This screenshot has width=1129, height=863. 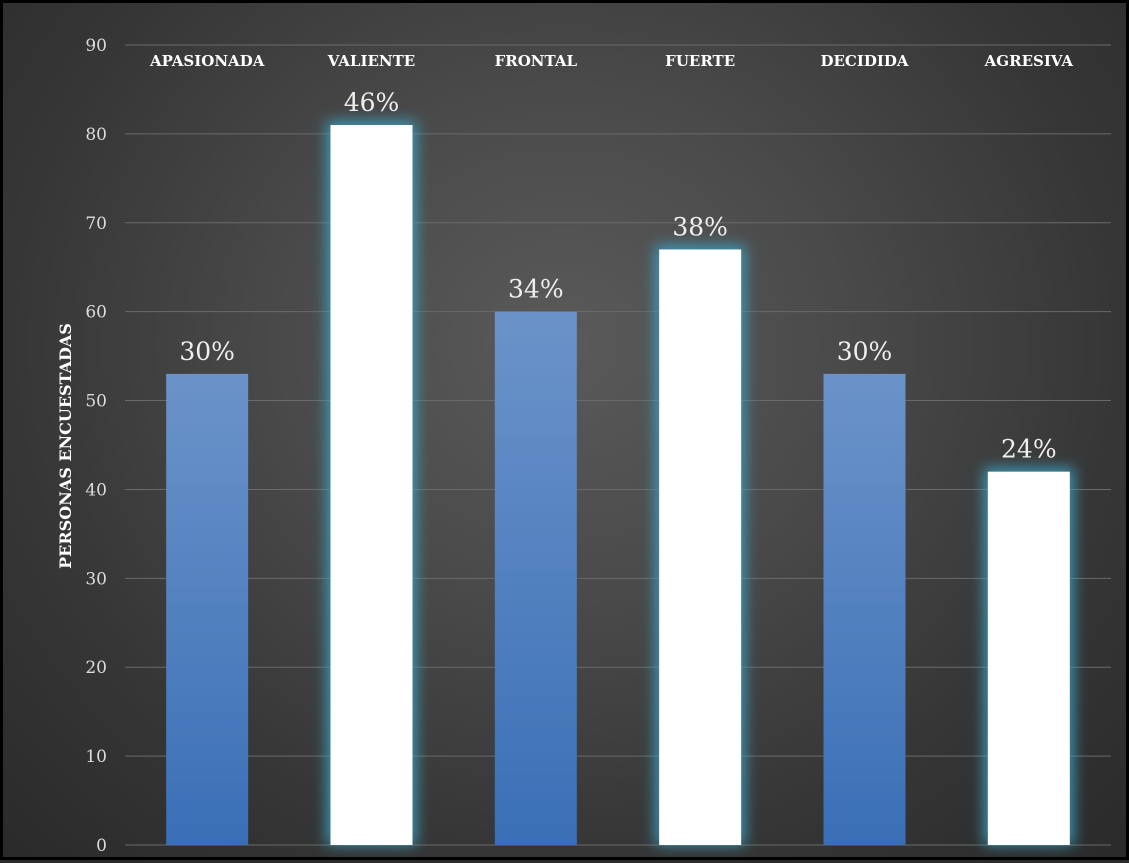 What do you see at coordinates (372, 102) in the screenshot?
I see `data-label: 46%` at bounding box center [372, 102].